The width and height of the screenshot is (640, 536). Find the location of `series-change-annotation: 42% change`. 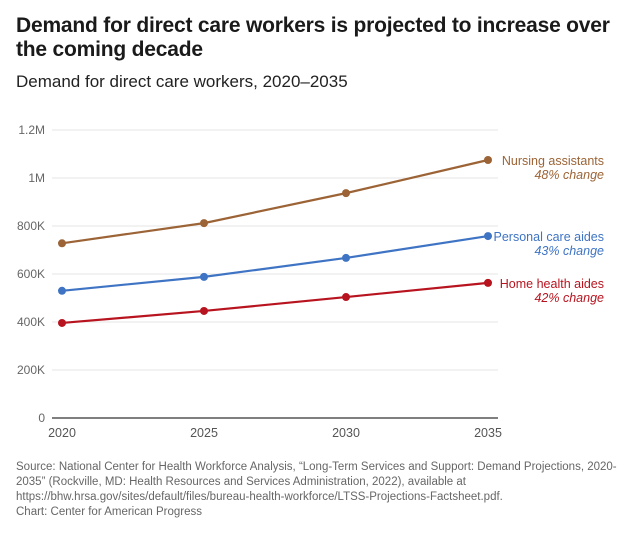

series-change-annotation: 42% change is located at coordinates (569, 298).